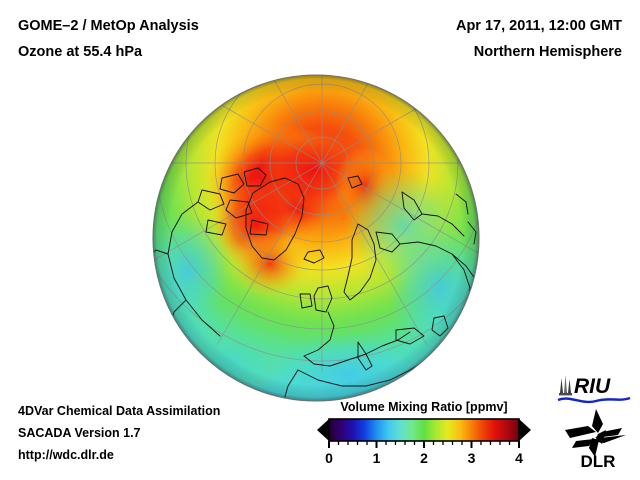  I want to click on colorbar: Volume Mixing Ratio [ppmv] 0 1 2 3 4, so click(424, 433).